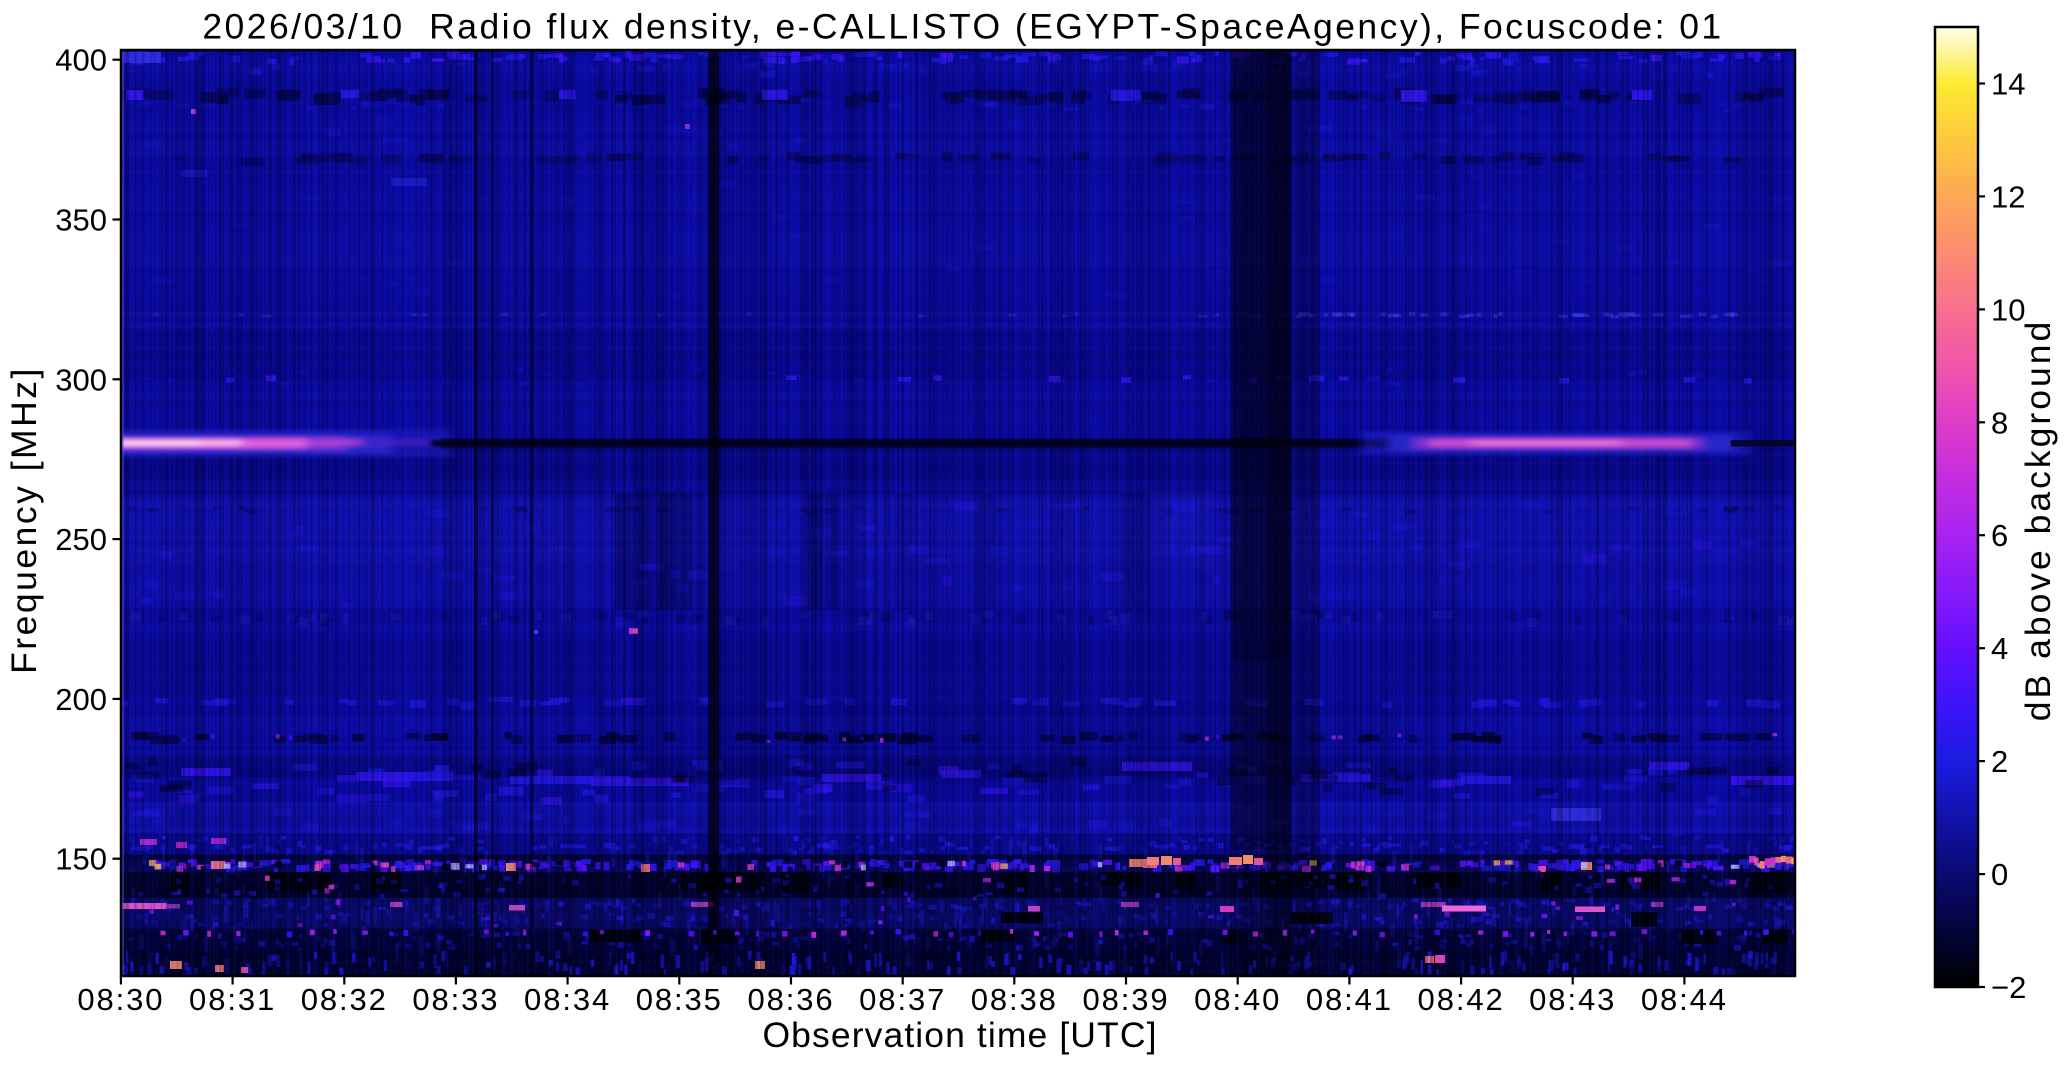 The width and height of the screenshot is (2066, 1072). I want to click on svg-text: 08:31, so click(232, 999).